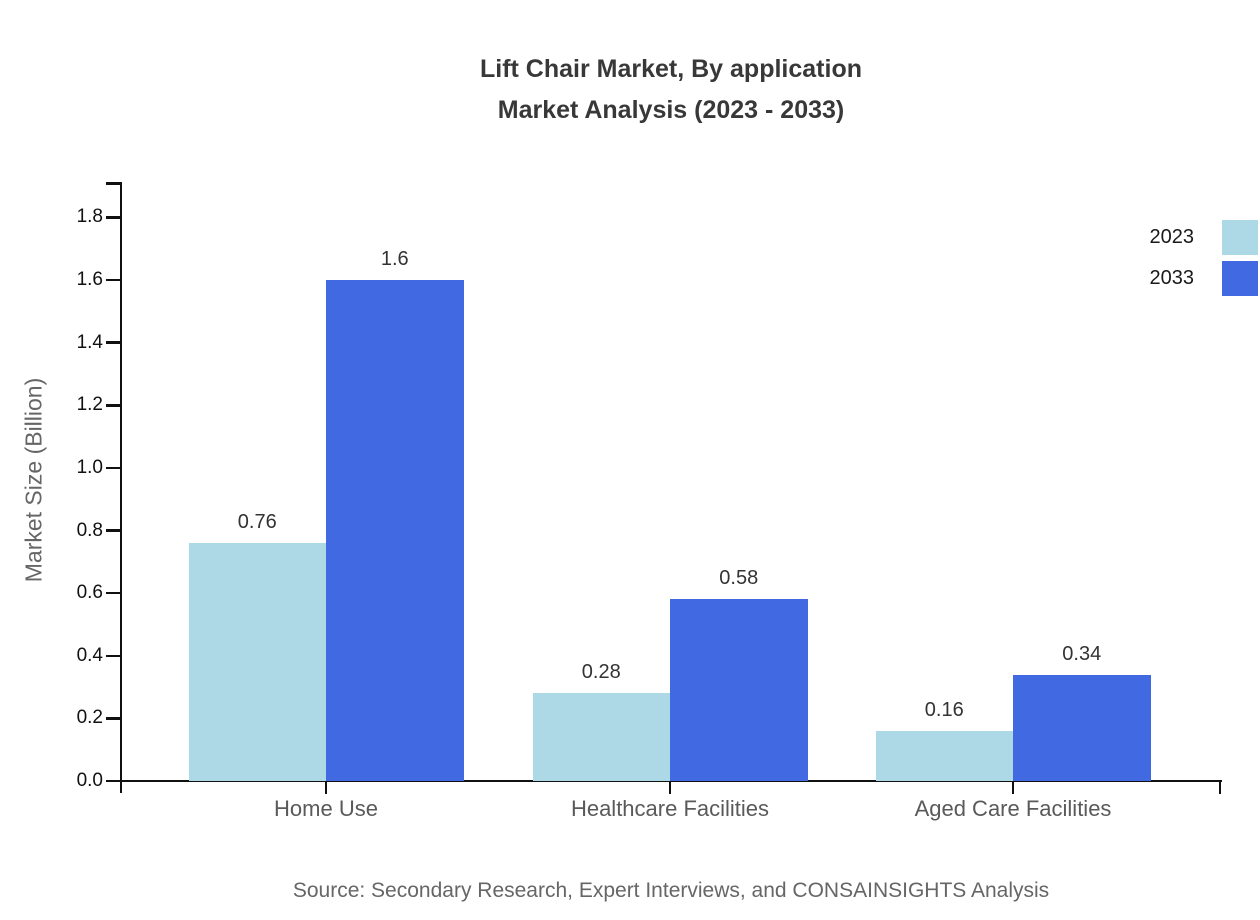 This screenshot has width=1260, height=920. Describe the element at coordinates (601, 672) in the screenshot. I see `value-label-2023-healthcare-facilities: 0.28` at that location.